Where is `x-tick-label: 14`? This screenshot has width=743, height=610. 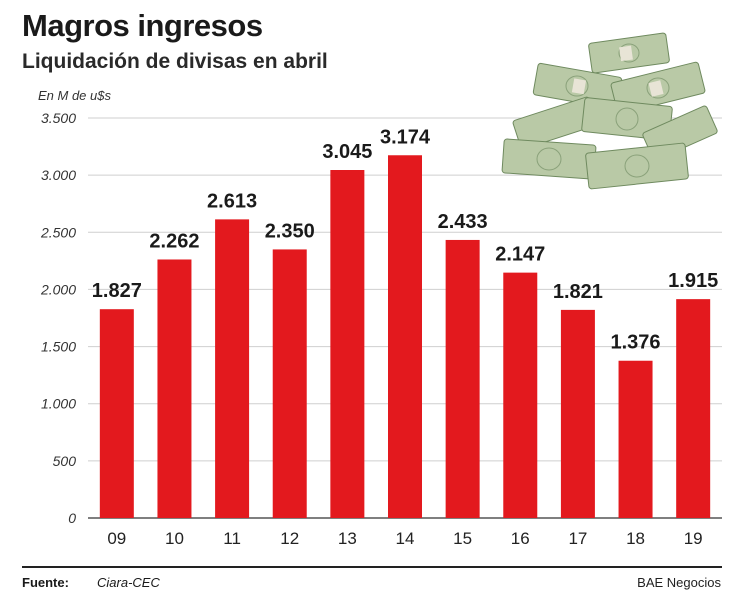 x-tick-label: 14 is located at coordinates (405, 538).